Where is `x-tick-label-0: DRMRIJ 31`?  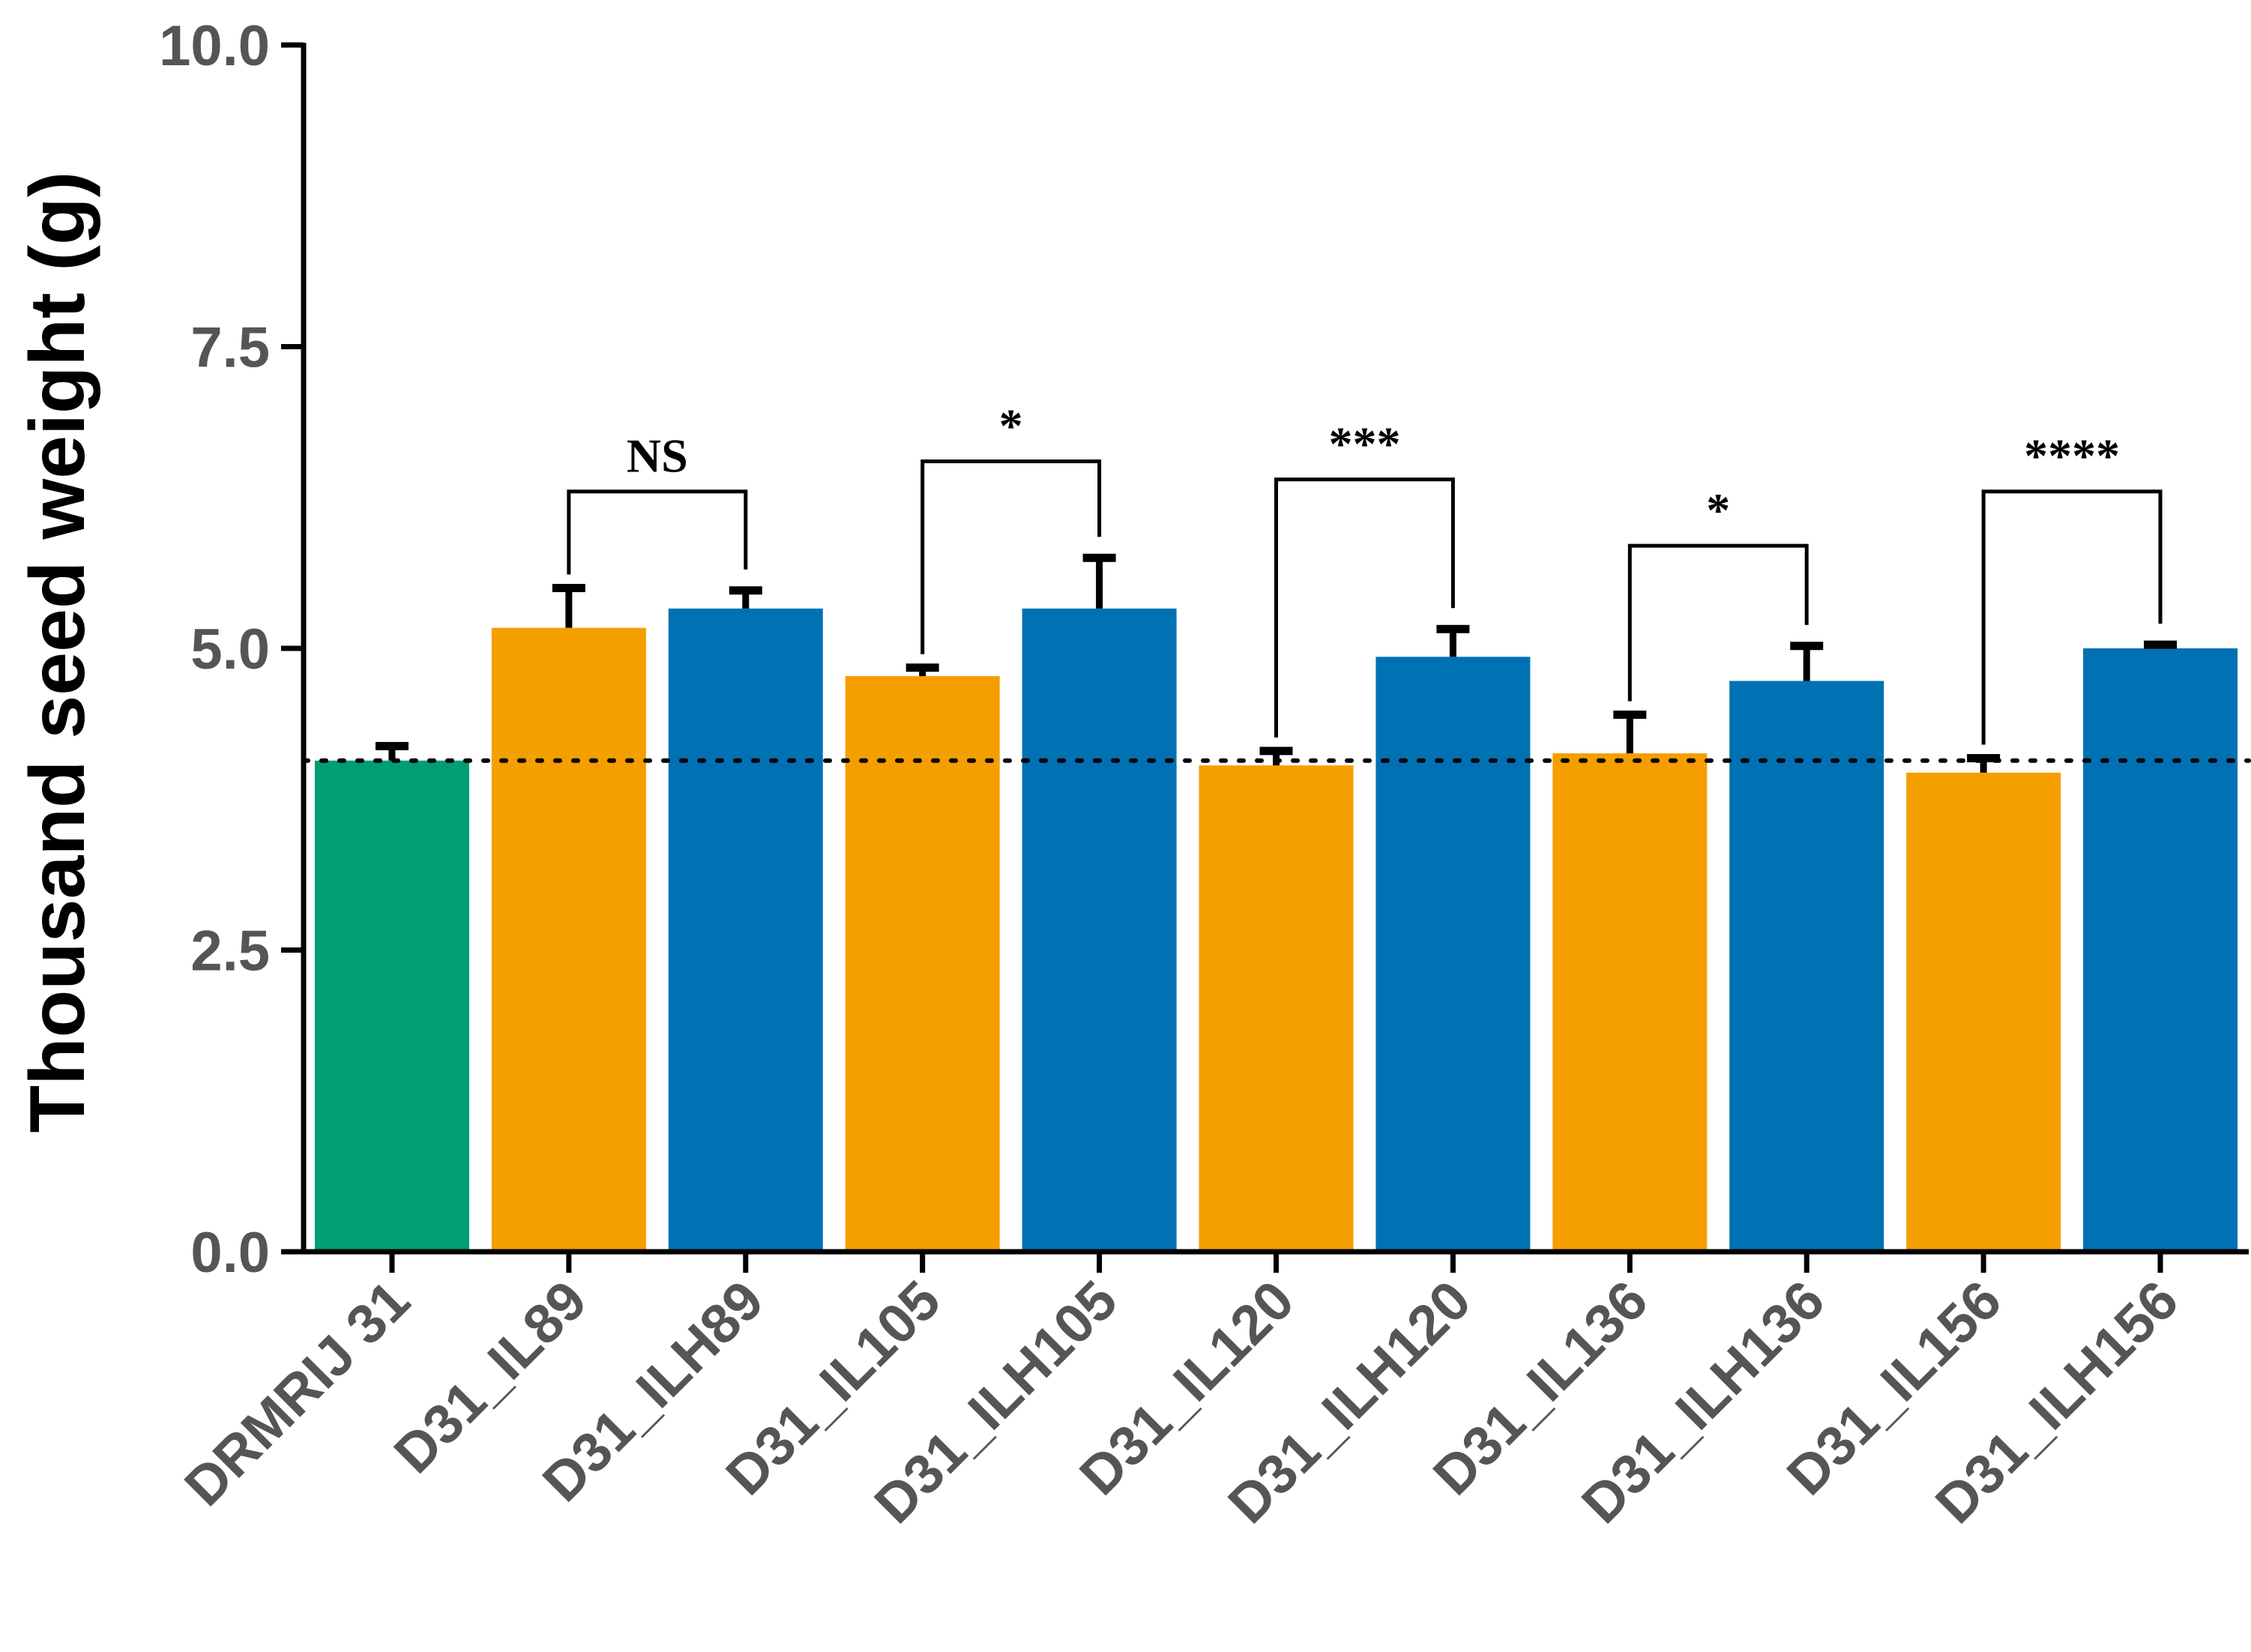
x-tick-label-0: DRMRIJ 31 is located at coordinates (297, 1393).